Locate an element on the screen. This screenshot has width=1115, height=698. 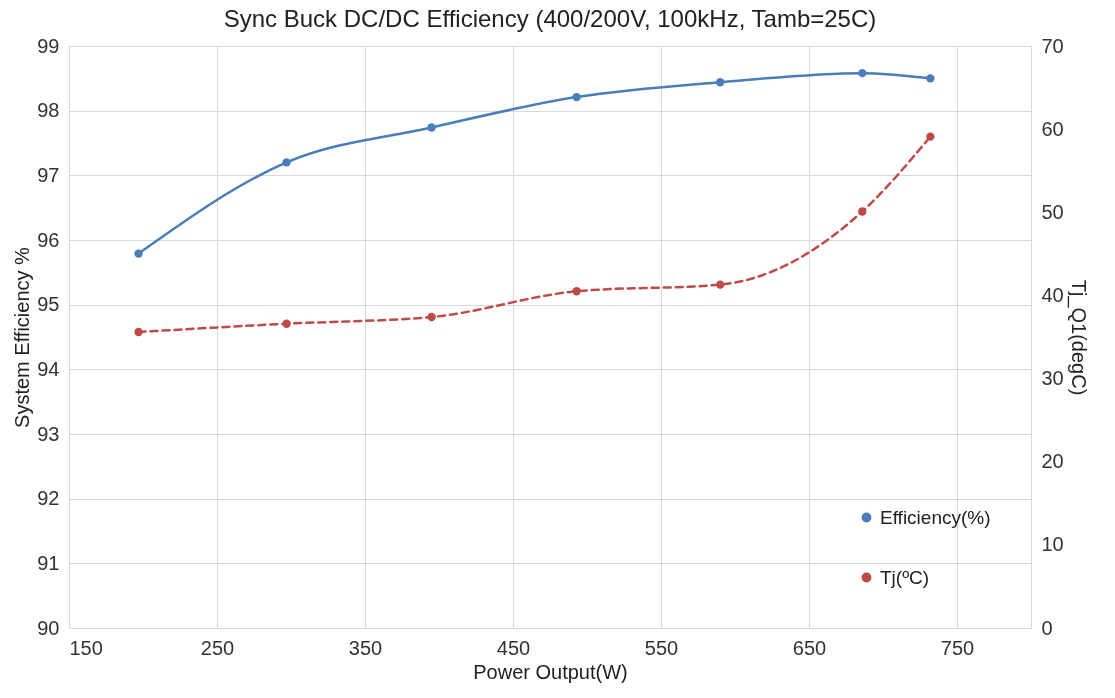
legend-label: Tj(ºC) is located at coordinates (905, 577).